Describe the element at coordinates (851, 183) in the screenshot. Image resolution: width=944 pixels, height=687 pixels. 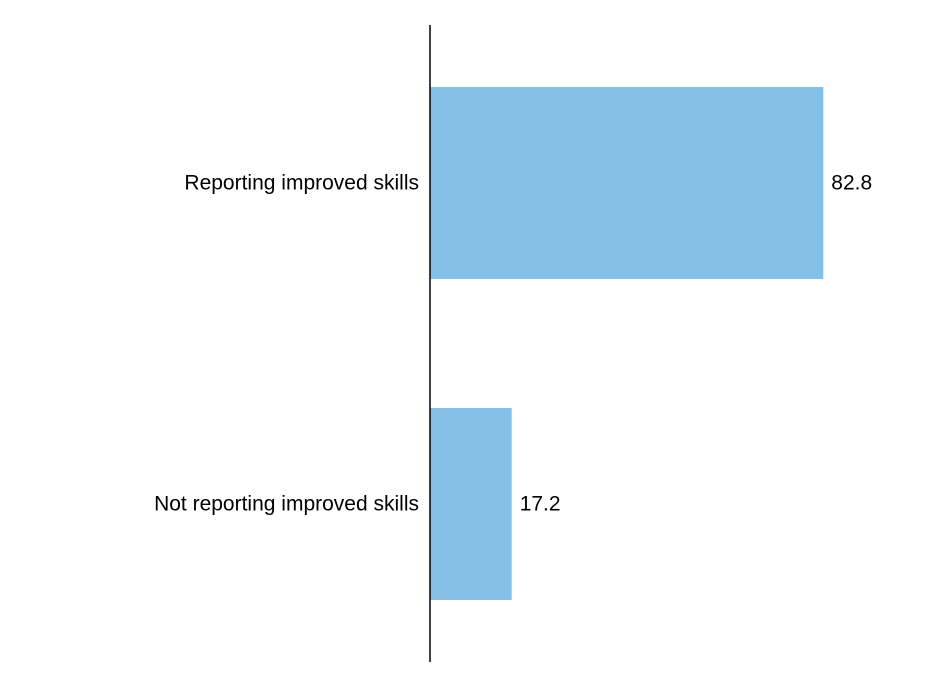
I see `value-label-1: 82.8` at that location.